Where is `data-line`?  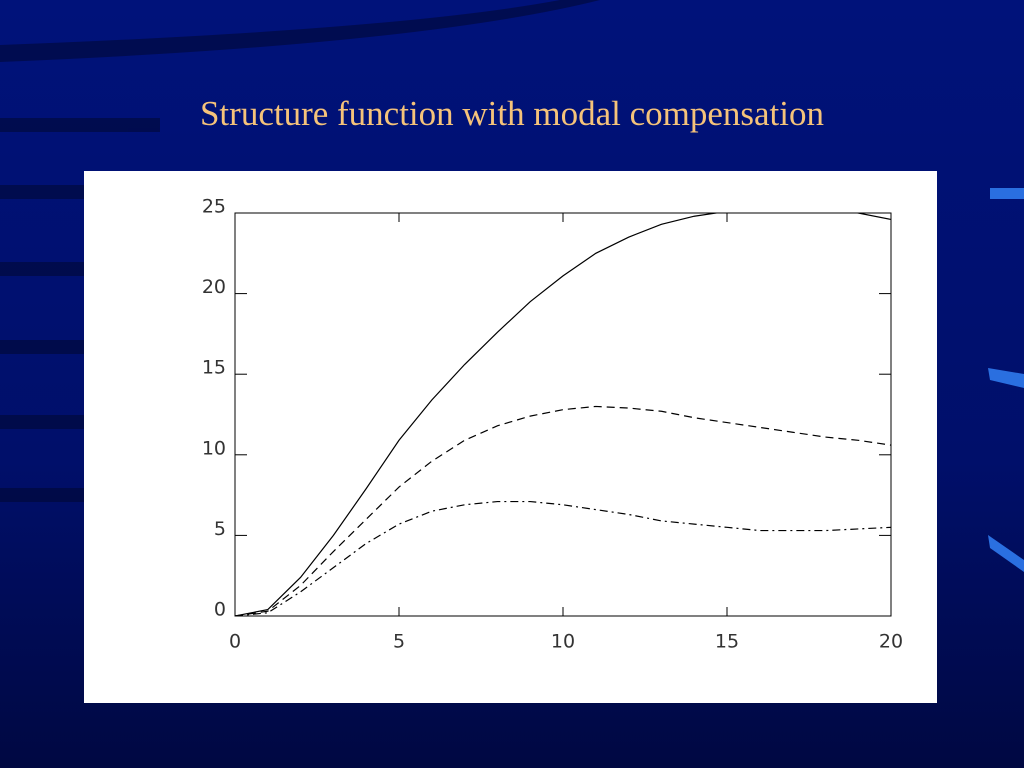 data-line is located at coordinates (563, 558).